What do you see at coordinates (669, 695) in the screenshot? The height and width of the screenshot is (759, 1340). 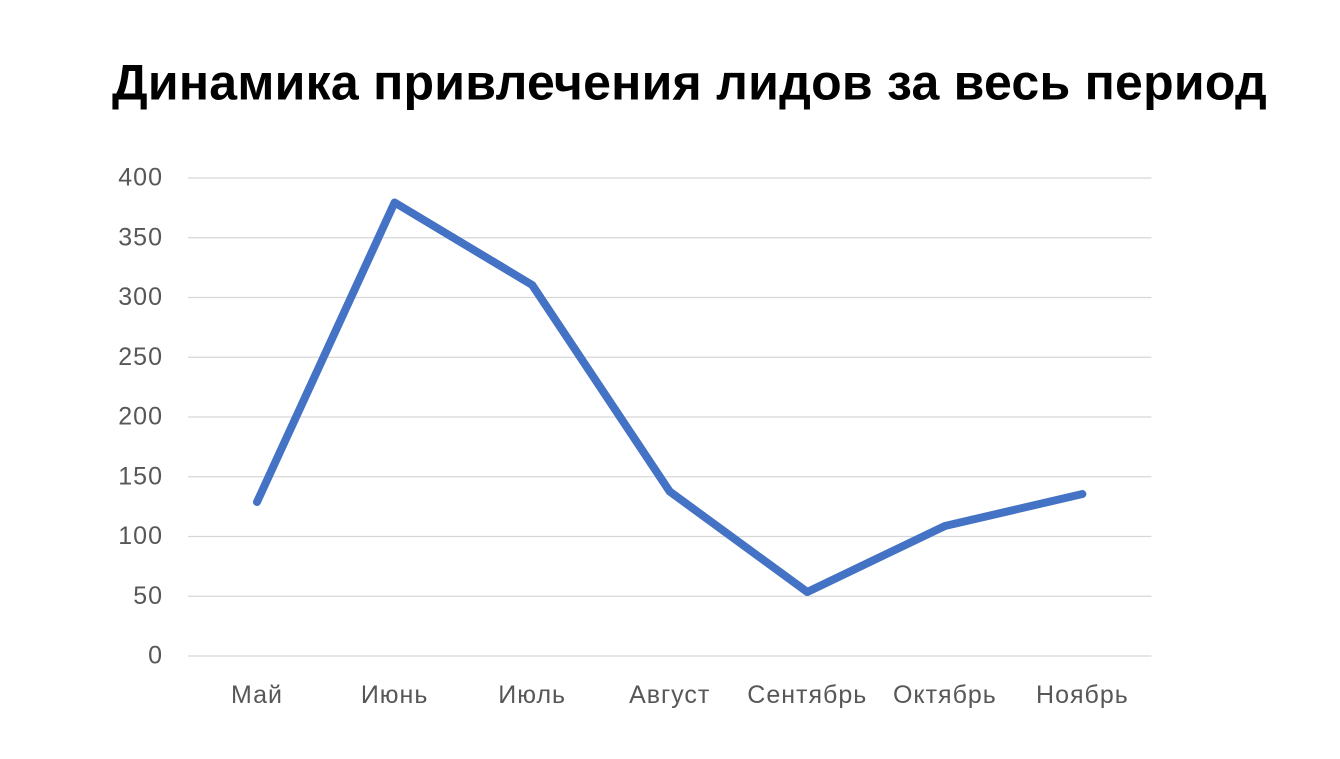 I see `svg-text: Август` at bounding box center [669, 695].